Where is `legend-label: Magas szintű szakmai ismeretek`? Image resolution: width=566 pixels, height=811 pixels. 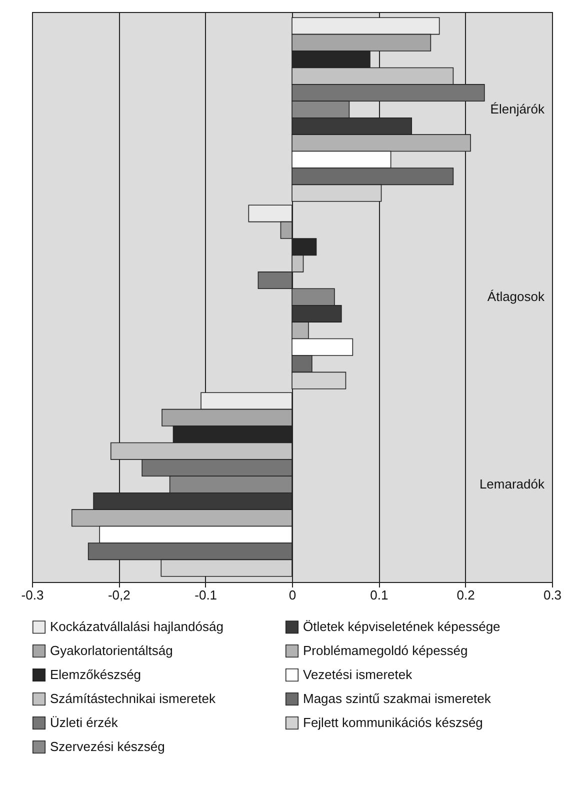
legend-label: Magas szintű szakmai ismeretek is located at coordinates (397, 698).